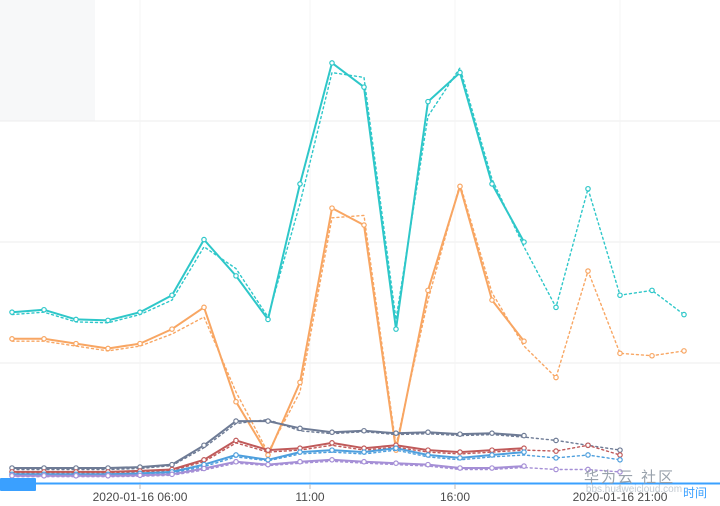  What do you see at coordinates (310, 497) in the screenshot?
I see `x-tick-label: 11:00` at bounding box center [310, 497].